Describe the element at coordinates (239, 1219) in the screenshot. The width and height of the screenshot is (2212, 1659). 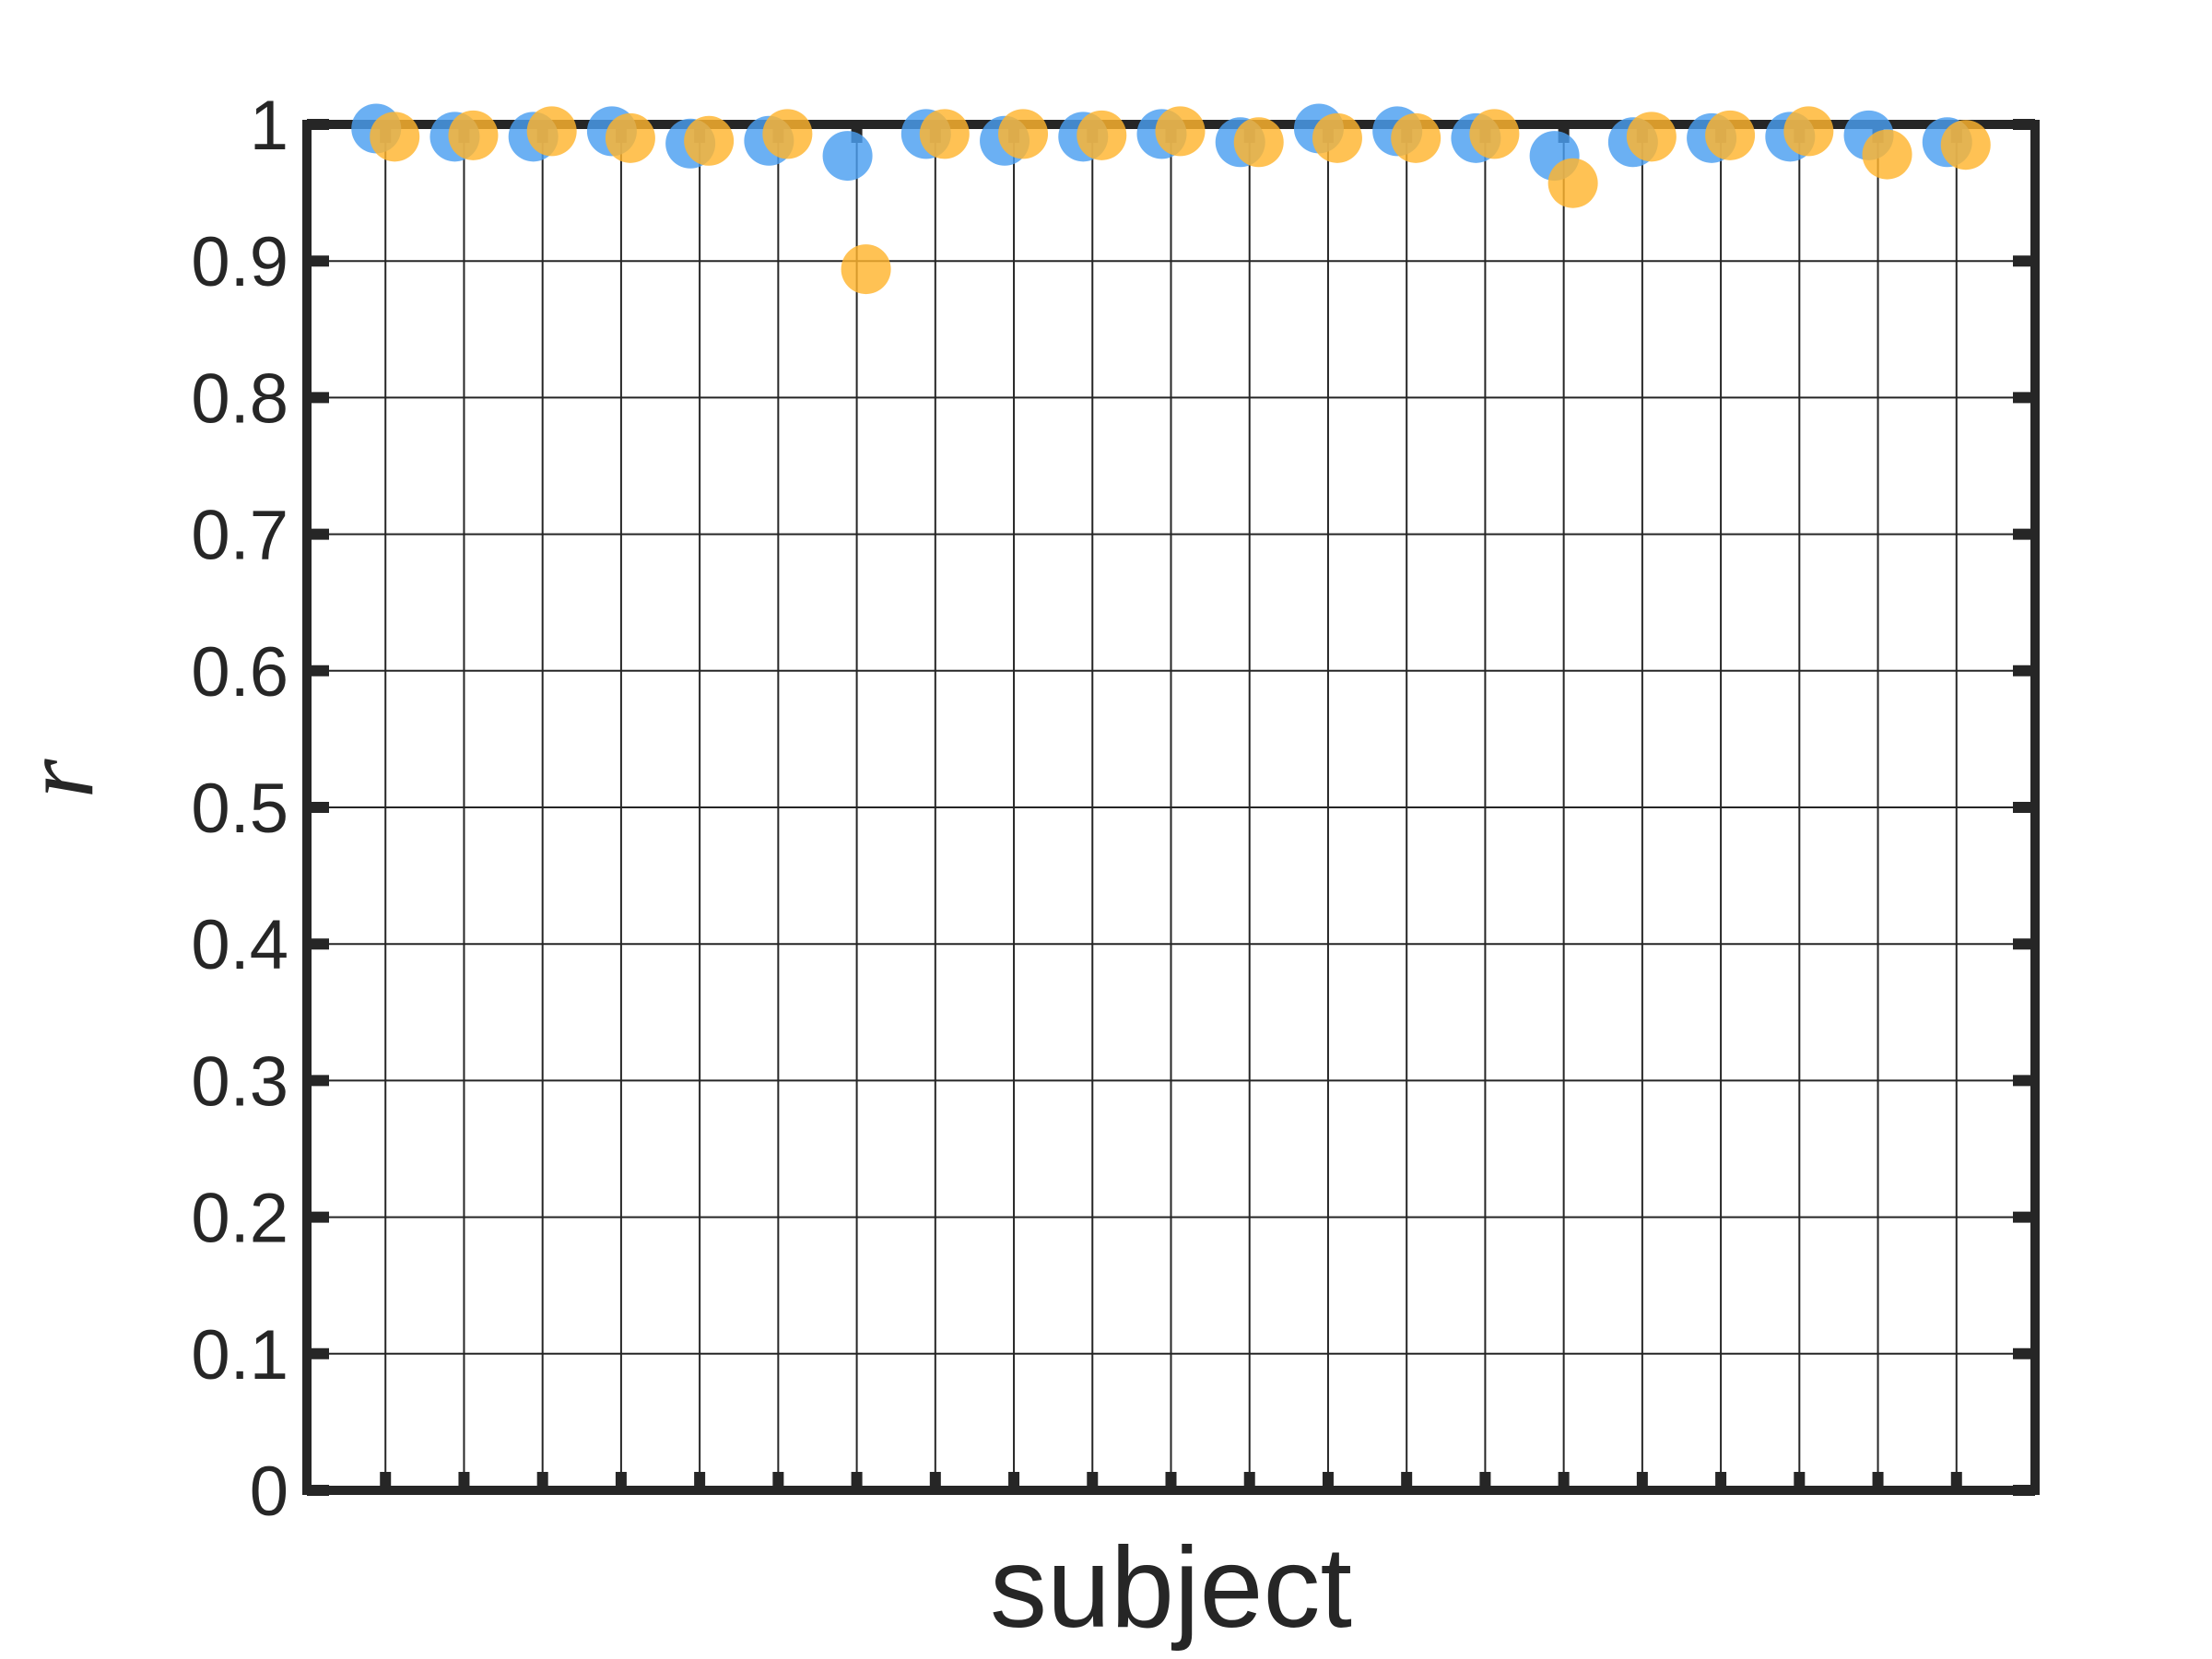
I see `y-tick-label: 0.2` at that location.